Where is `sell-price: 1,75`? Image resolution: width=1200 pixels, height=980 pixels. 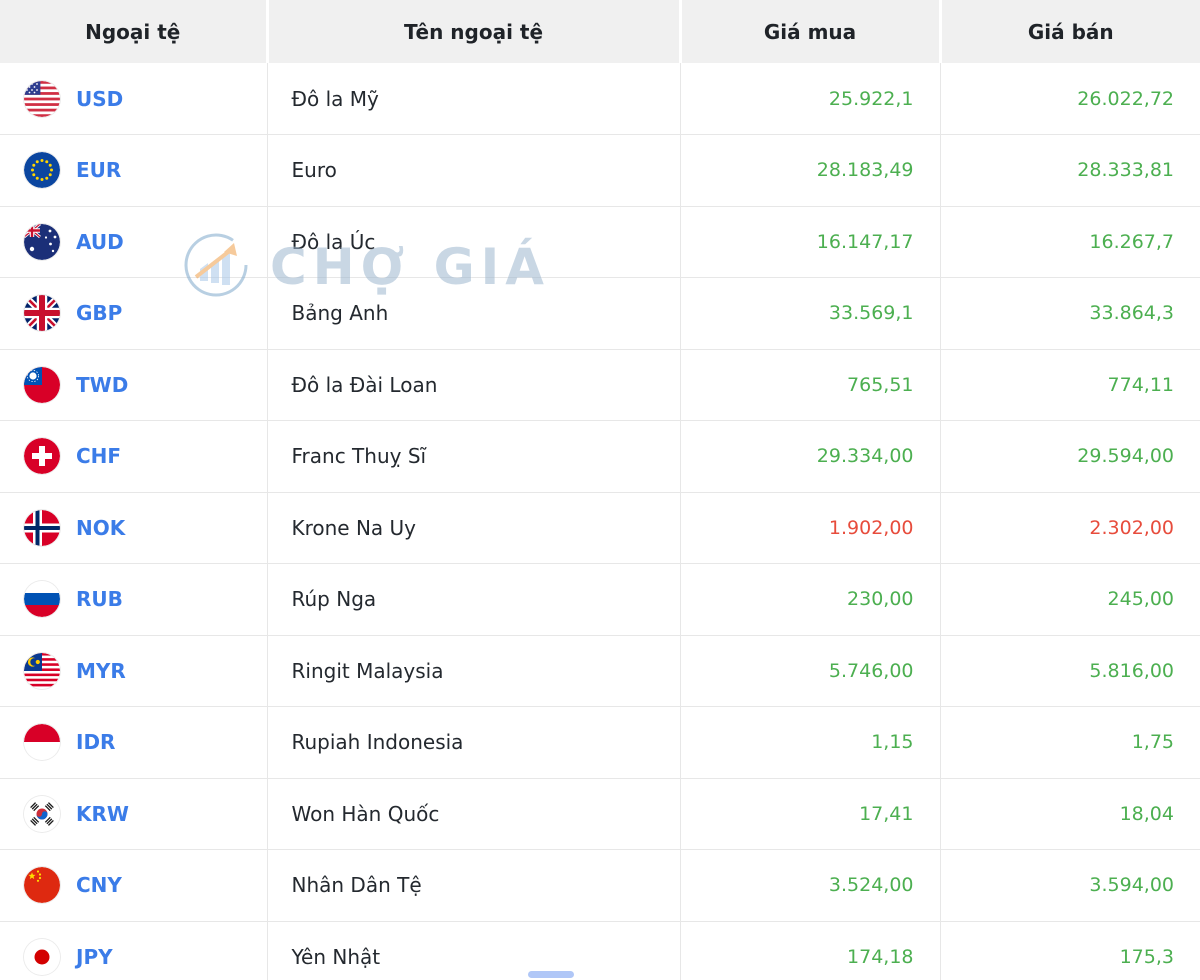
sell-price: 1,75 is located at coordinates (1069, 742).